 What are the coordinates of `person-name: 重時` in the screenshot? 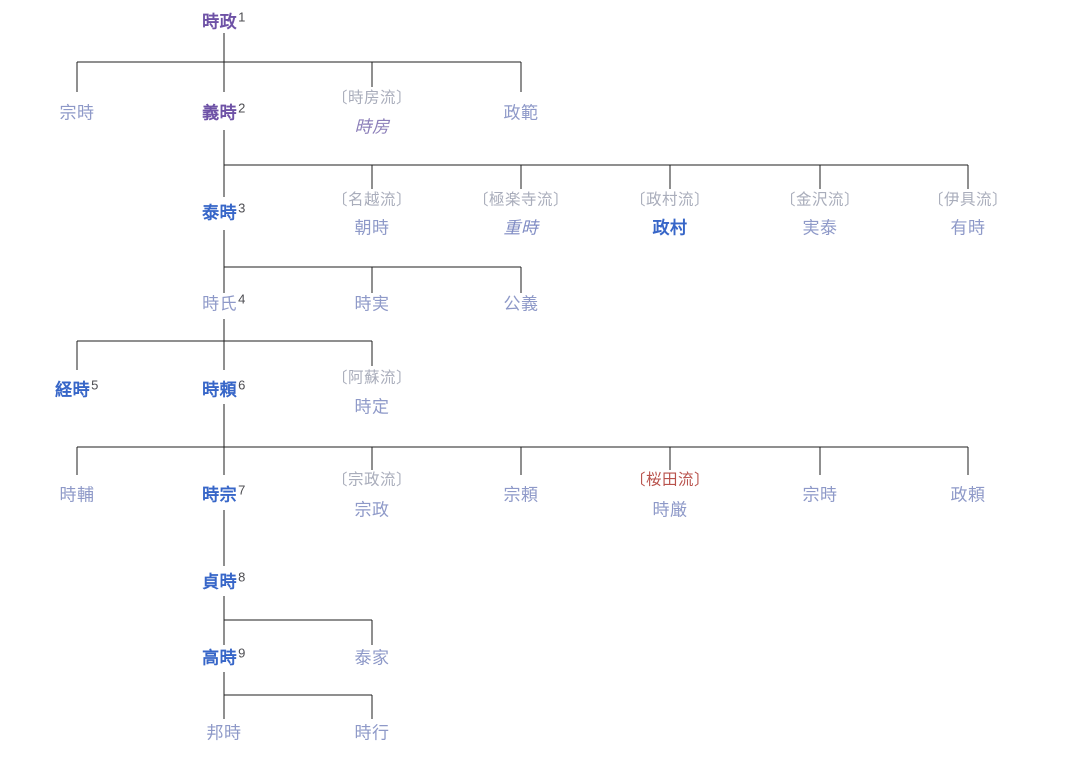 It's located at (521, 228).